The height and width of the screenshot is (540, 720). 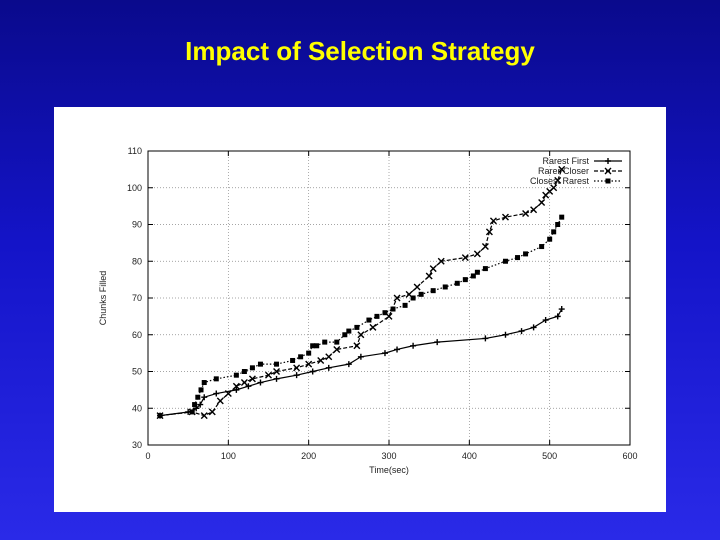 What do you see at coordinates (388, 456) in the screenshot?
I see `x-tick-label: 300` at bounding box center [388, 456].